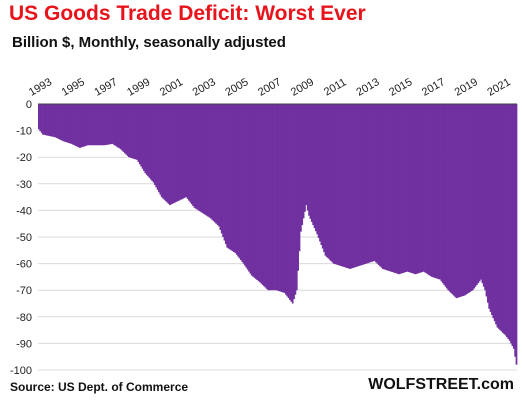 Image resolution: width=522 pixels, height=407 pixels. Describe the element at coordinates (204, 87) in the screenshot. I see `x-tick-label: 2003` at that location.